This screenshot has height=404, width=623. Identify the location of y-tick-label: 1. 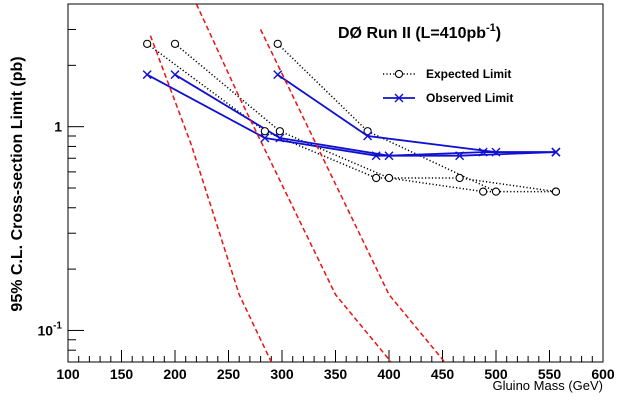
(58, 127).